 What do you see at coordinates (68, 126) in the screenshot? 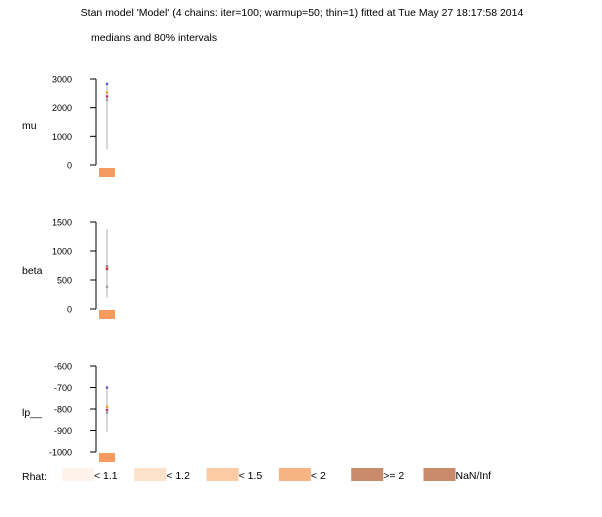
I see `panel-mu: mu 0 1000 2000 3000` at bounding box center [68, 126].